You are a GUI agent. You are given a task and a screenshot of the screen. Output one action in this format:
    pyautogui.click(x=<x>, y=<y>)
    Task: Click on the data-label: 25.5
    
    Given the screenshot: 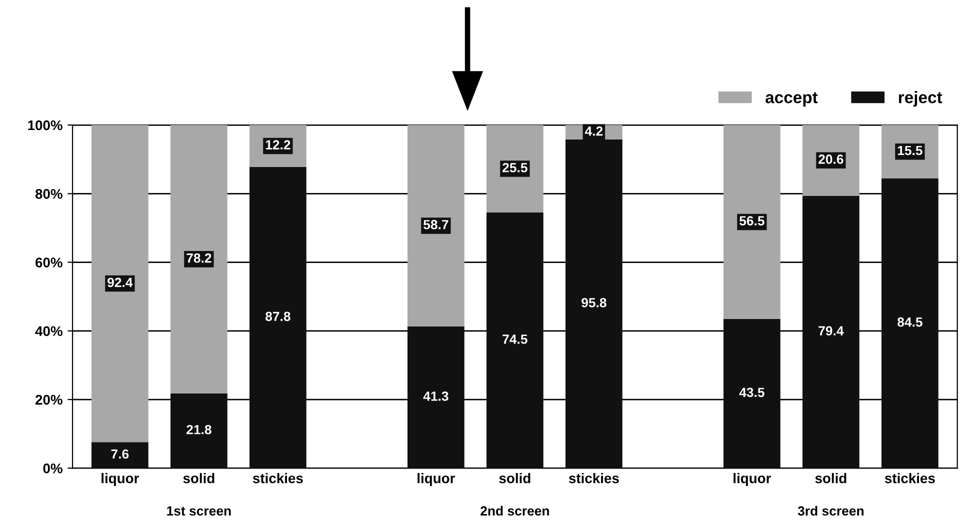 What is the action you would take?
    pyautogui.click(x=515, y=167)
    